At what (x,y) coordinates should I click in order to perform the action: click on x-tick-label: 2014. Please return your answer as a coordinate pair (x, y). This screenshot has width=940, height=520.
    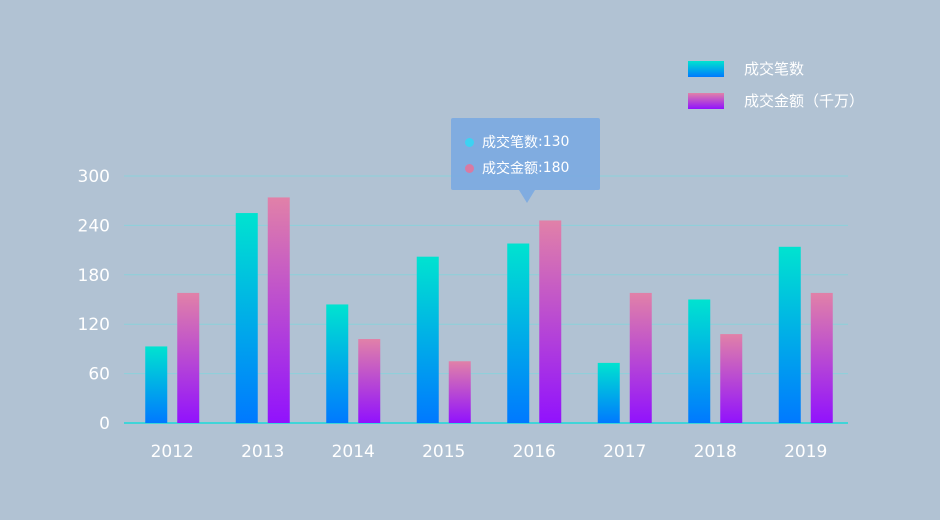
    Looking at the image, I should click on (353, 452).